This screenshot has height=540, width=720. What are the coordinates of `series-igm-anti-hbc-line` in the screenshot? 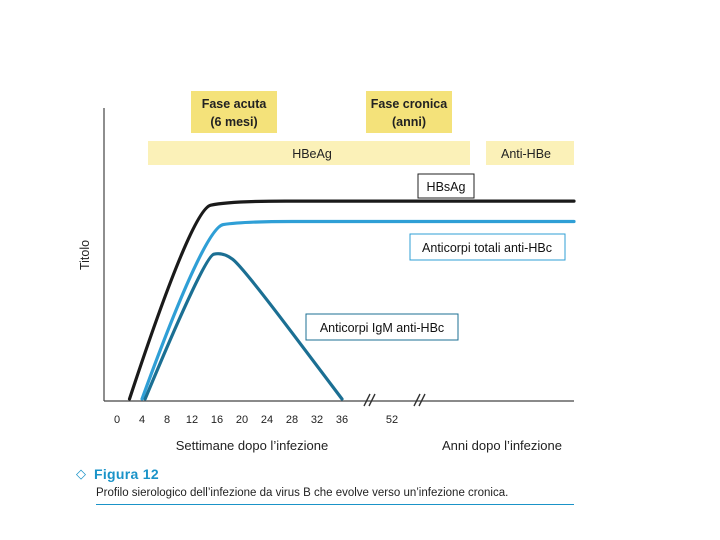 It's located at (243, 326).